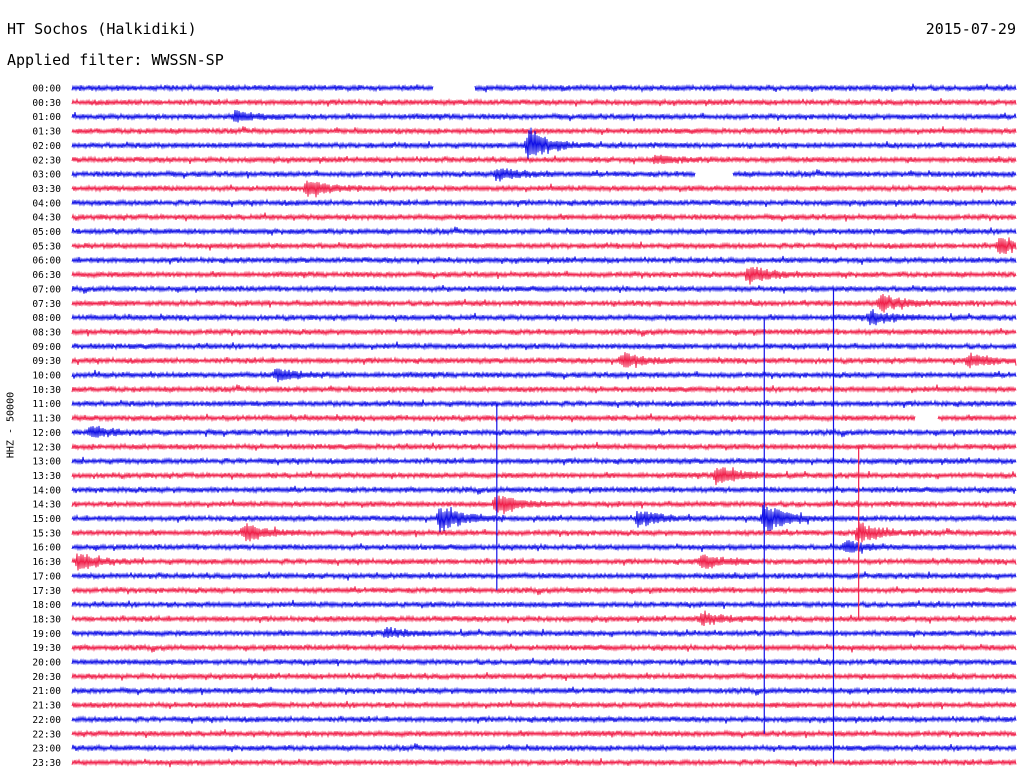  I want to click on time-tick-label: 16:00, so click(46, 548).